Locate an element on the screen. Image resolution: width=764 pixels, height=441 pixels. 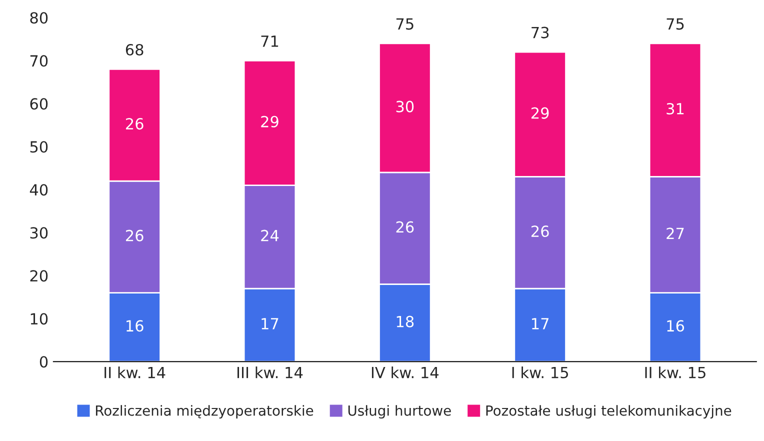
x-tick-label: II kw. 15 is located at coordinates (675, 372).